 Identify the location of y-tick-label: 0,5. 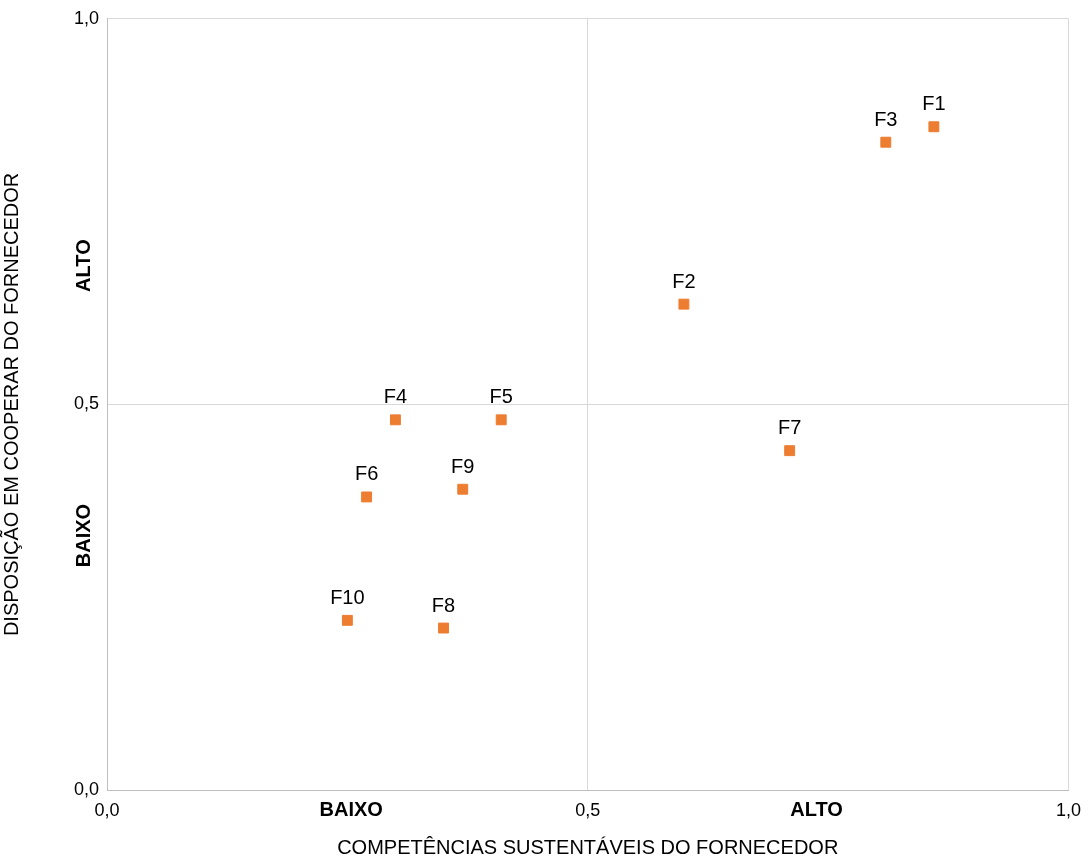
(86, 403).